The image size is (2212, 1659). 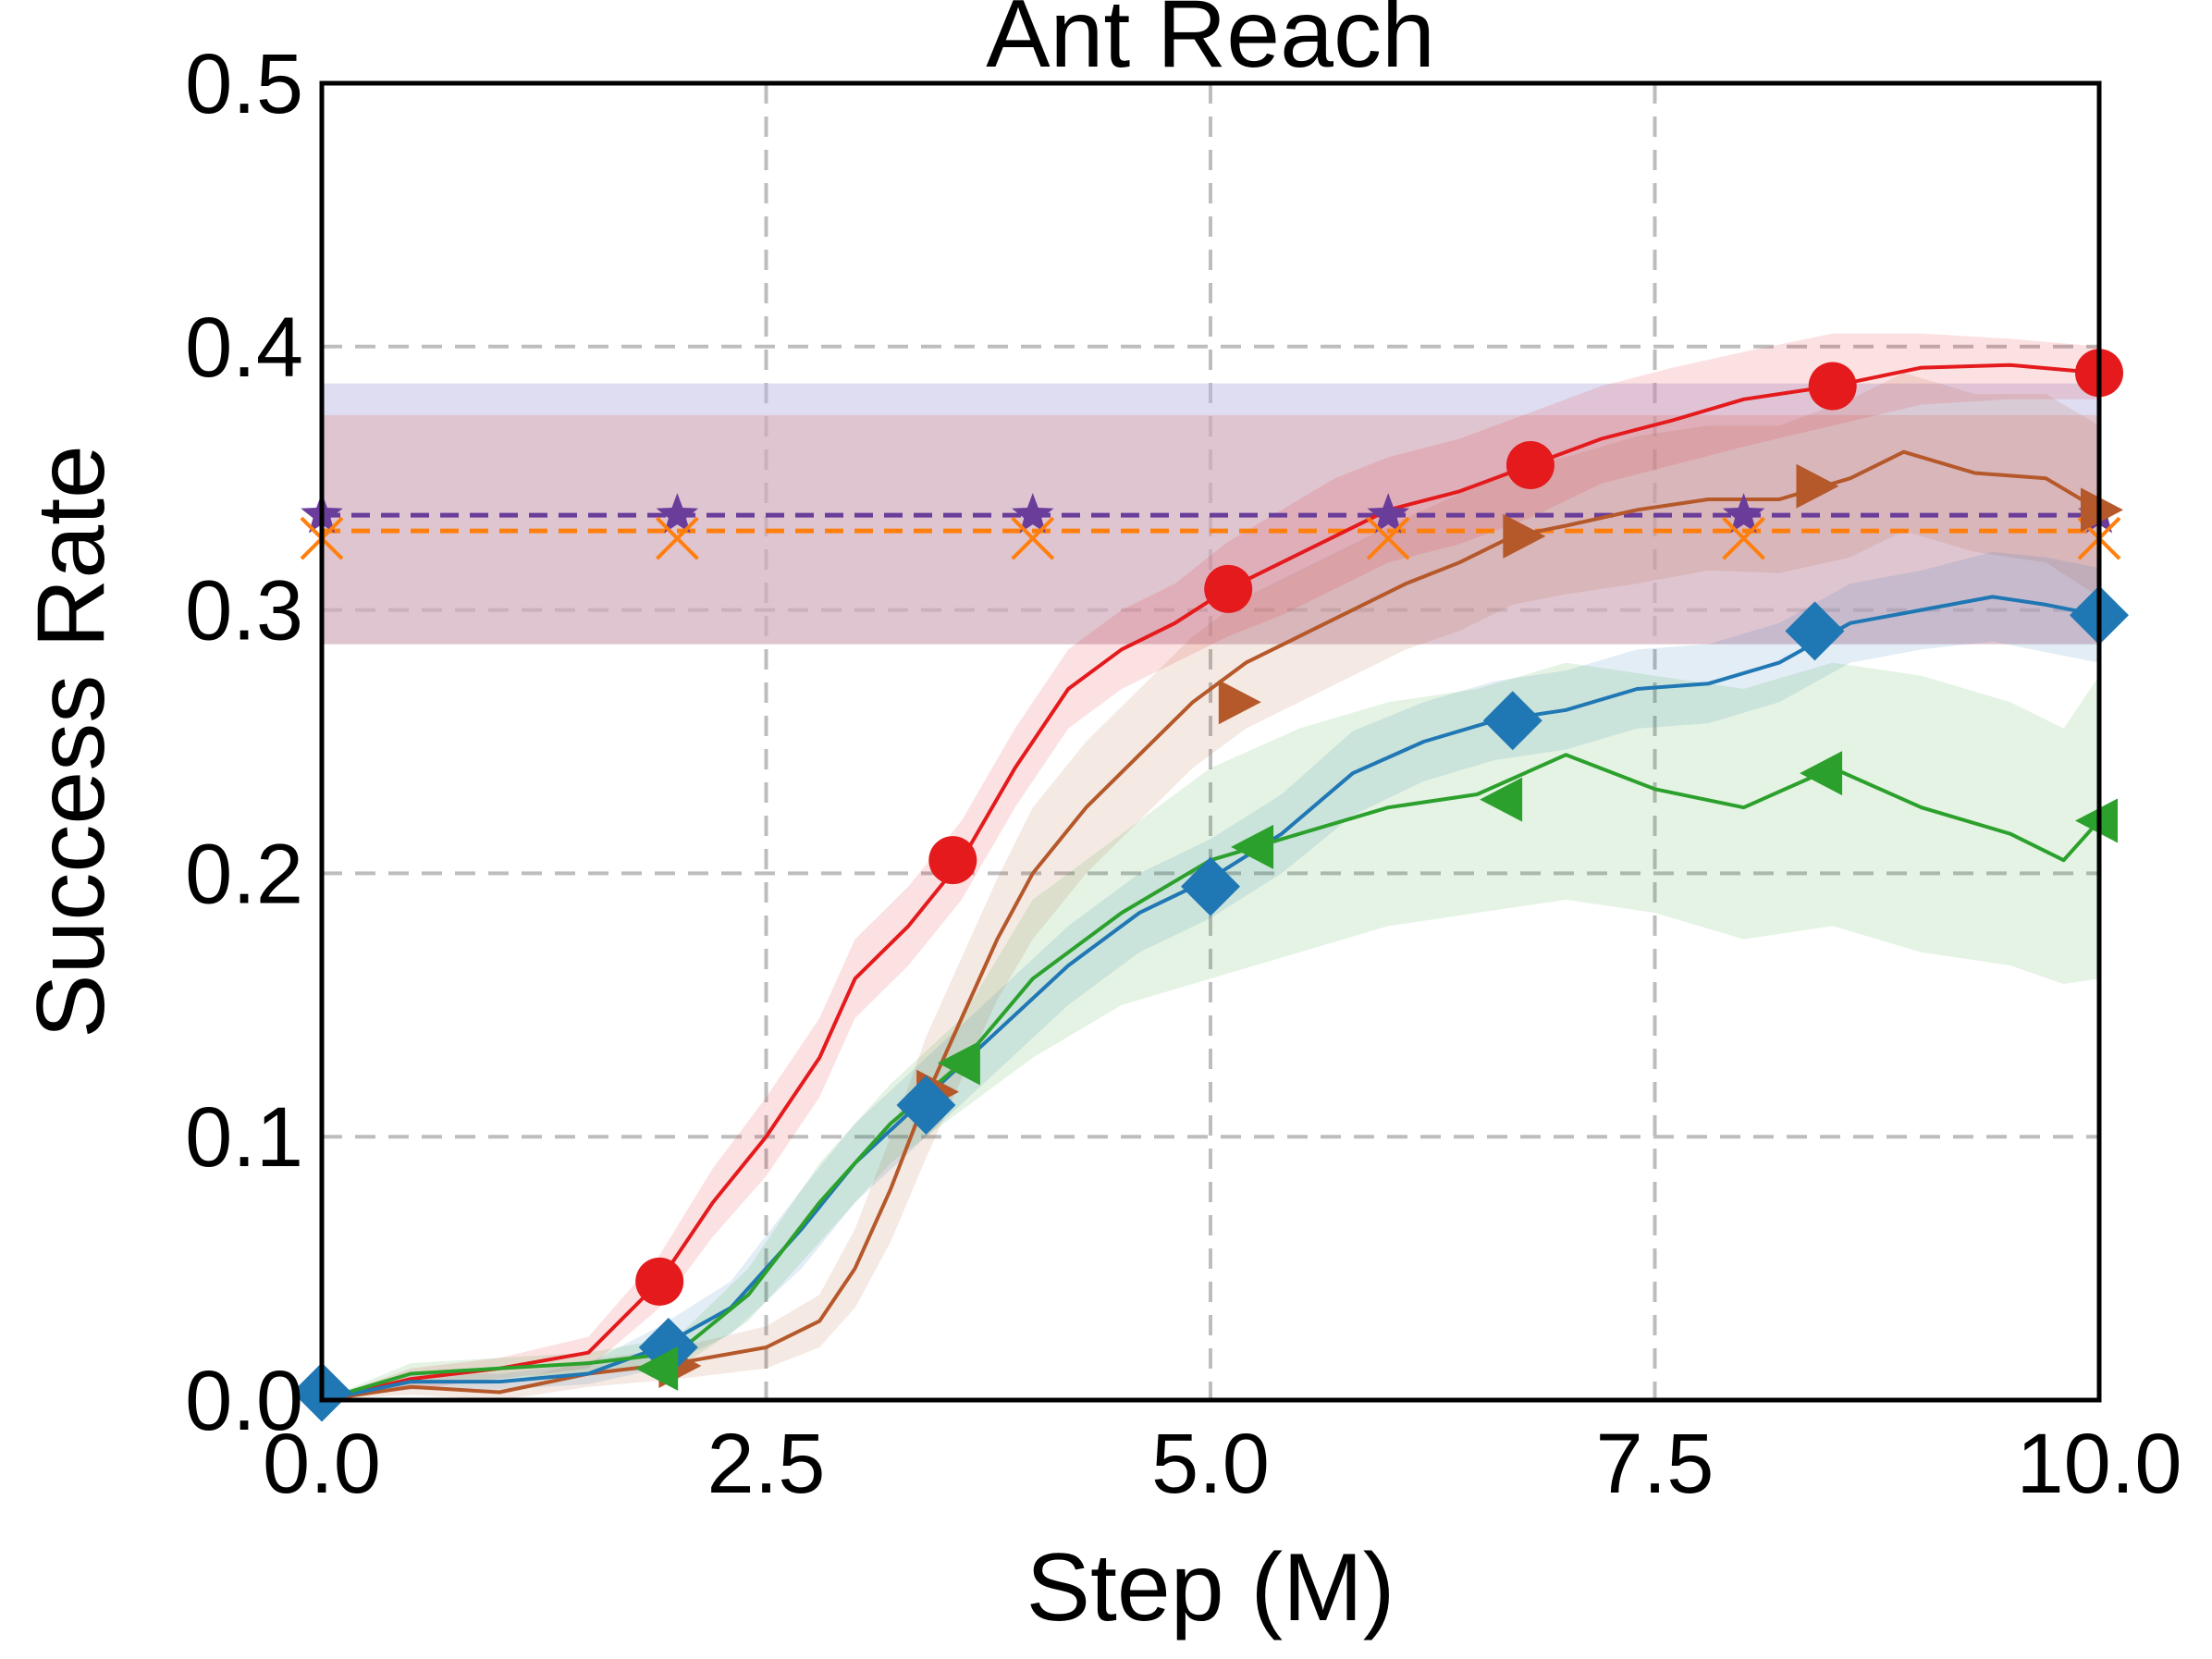 I want to click on y-tick-label: 0.0, so click(x=244, y=1401).